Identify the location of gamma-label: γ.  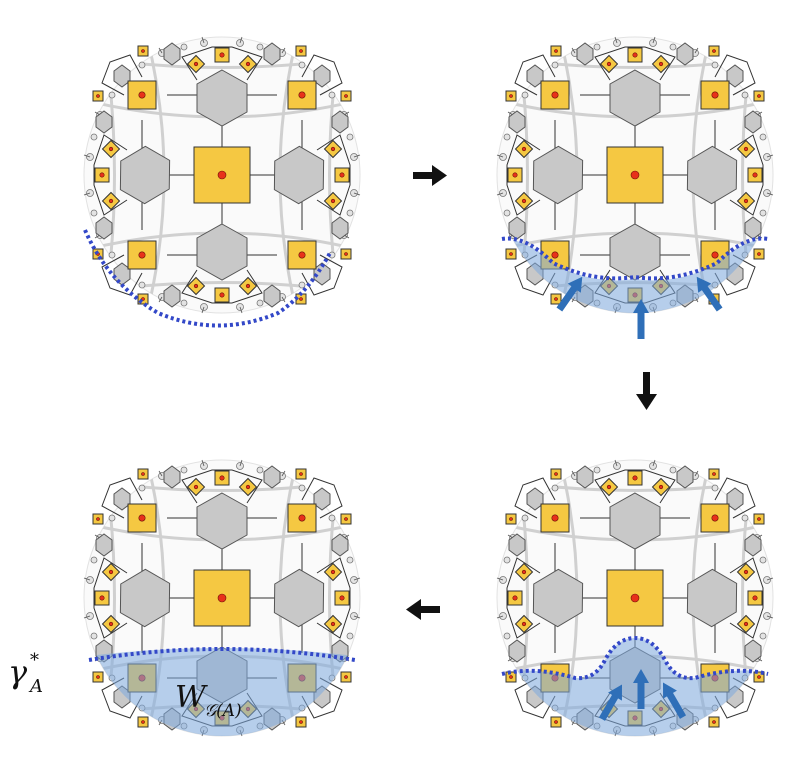
(18, 672).